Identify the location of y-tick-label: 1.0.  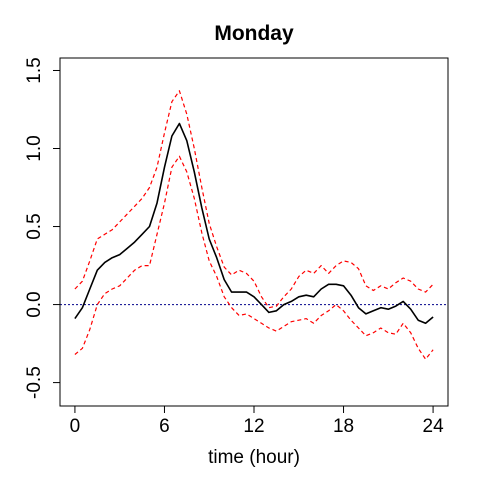
(34, 148).